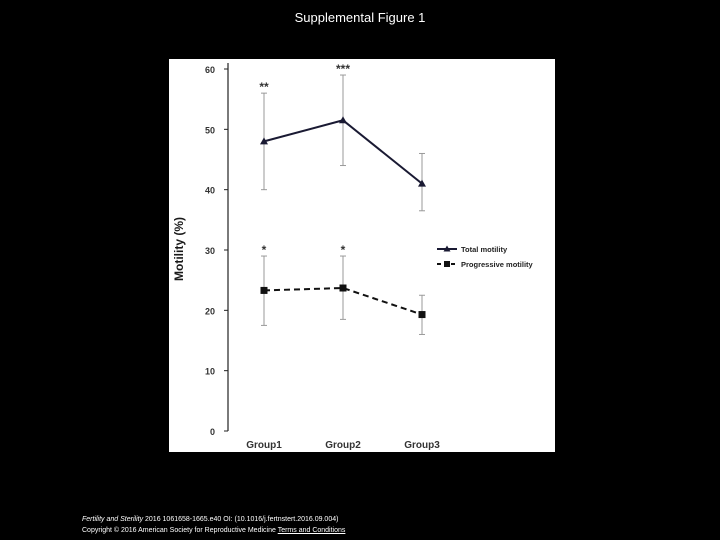 The image size is (720, 540). I want to click on y-axis-label: Motility (%), so click(179, 249).